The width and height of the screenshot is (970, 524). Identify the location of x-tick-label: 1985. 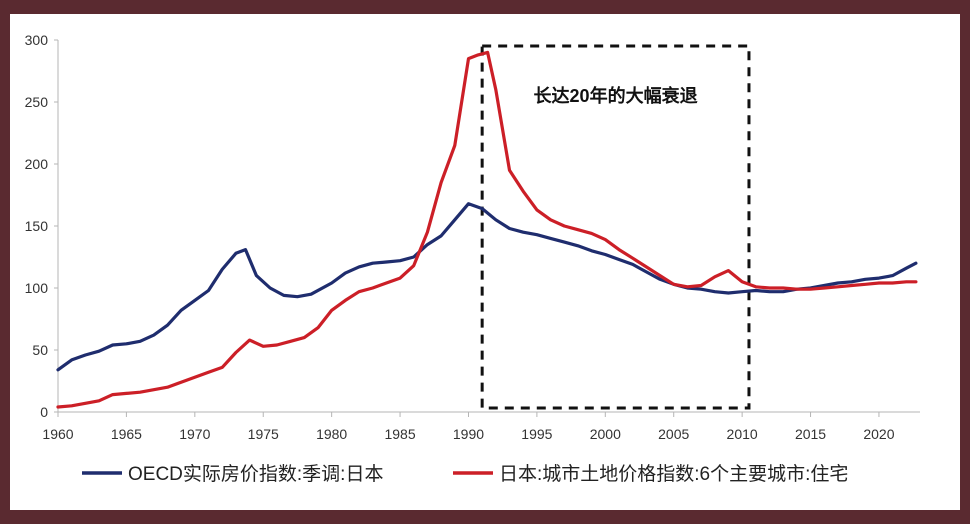
(399, 434).